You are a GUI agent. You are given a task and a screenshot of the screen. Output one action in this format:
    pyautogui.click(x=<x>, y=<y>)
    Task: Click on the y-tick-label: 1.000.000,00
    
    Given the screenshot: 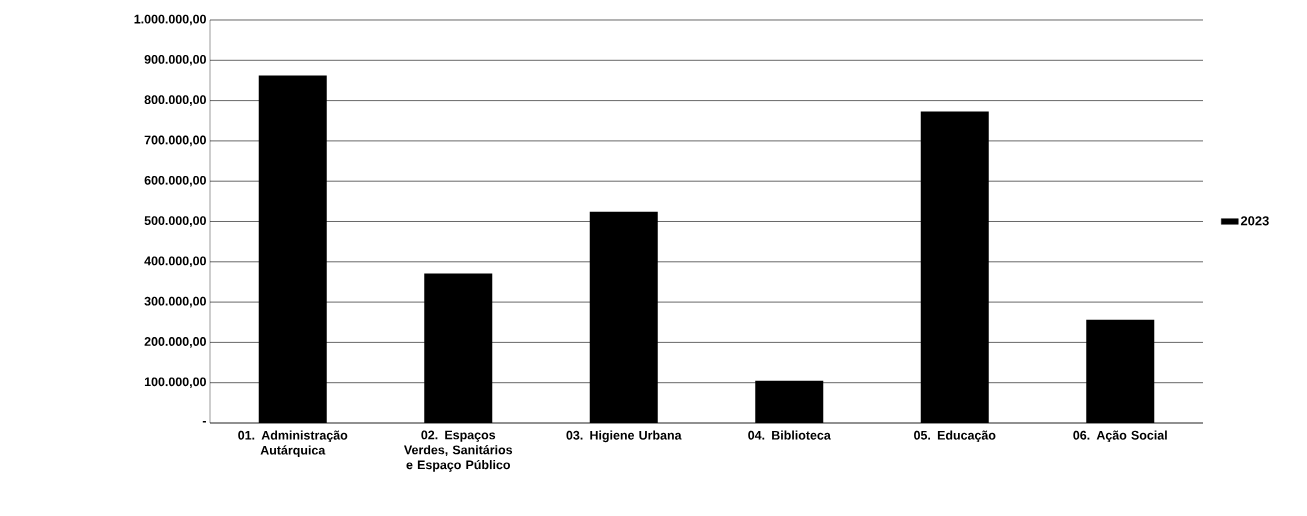 What is the action you would take?
    pyautogui.click(x=170, y=20)
    